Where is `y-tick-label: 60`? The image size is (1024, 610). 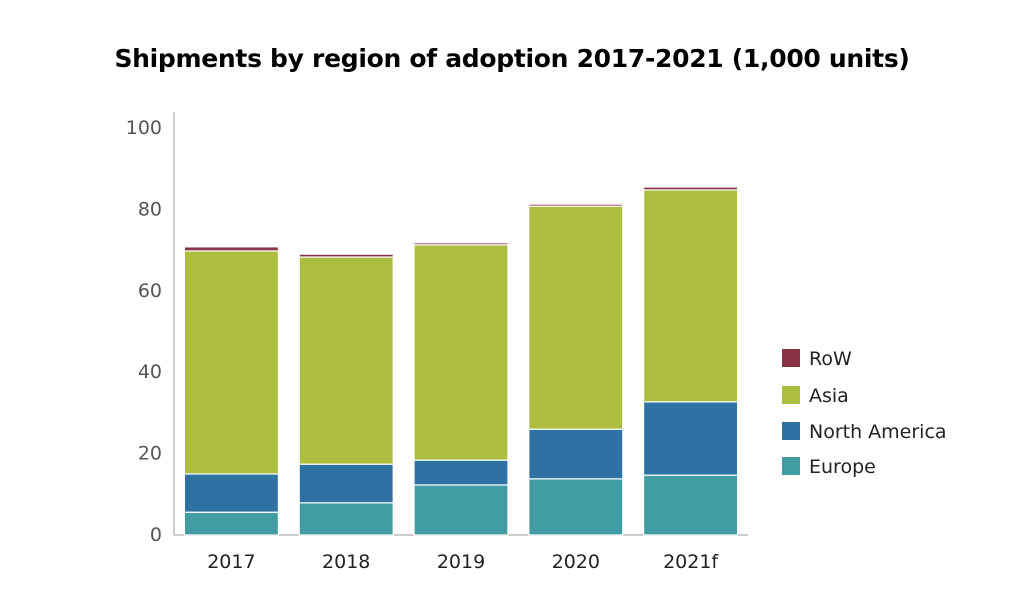
y-tick-label: 60 is located at coordinates (150, 291).